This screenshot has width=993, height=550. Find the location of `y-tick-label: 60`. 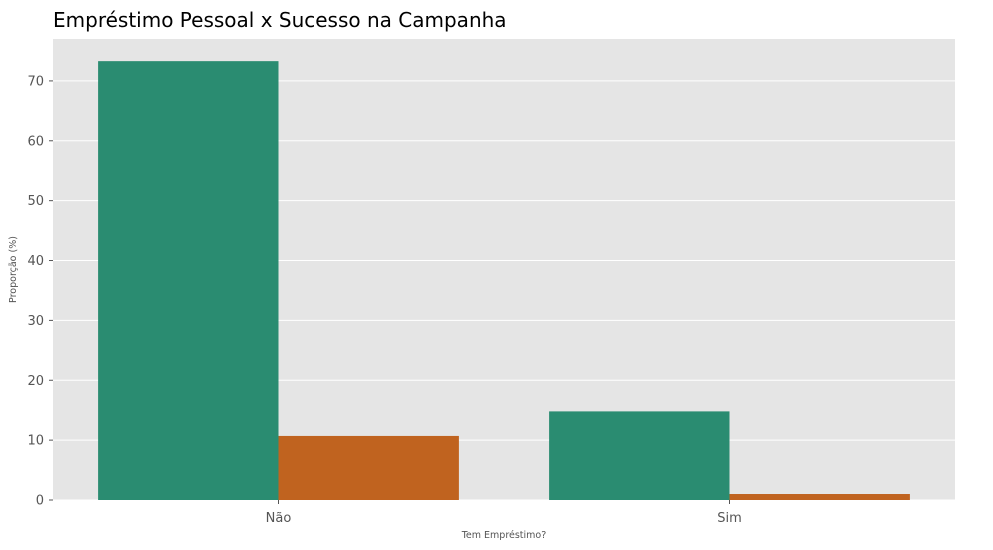

y-tick-label: 60 is located at coordinates (35, 141).